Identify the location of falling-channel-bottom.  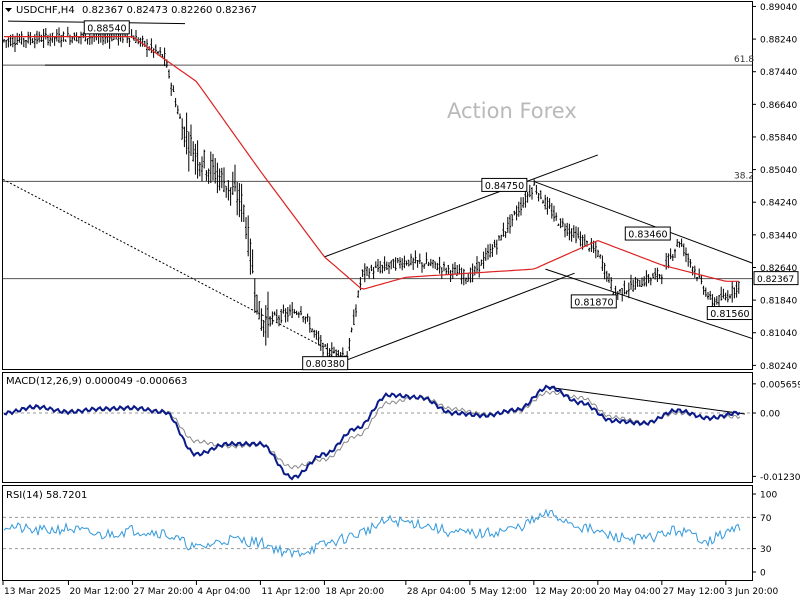
(649, 303).